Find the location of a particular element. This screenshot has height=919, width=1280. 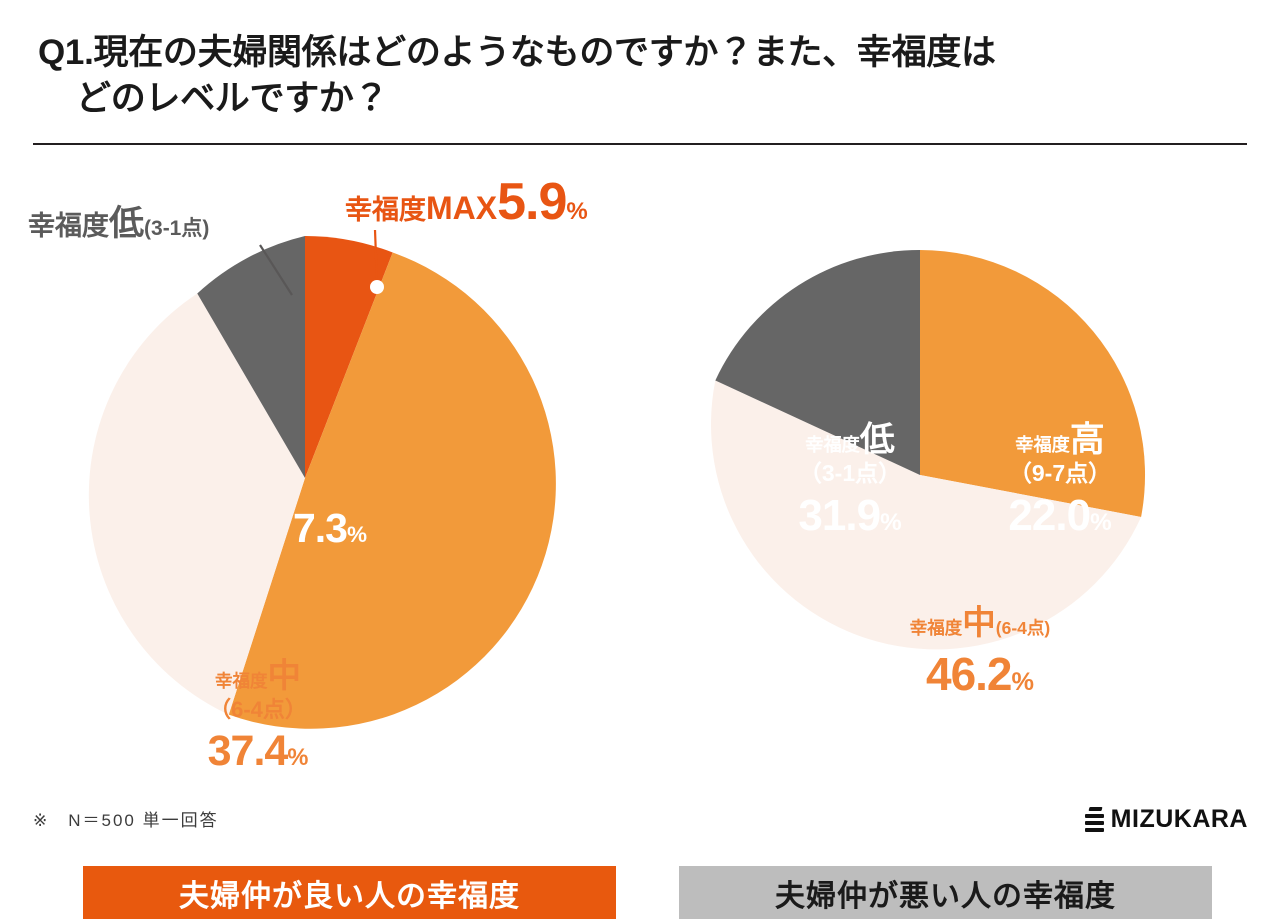

title-line-1: Q1.現在の夫婦関係はどのようなものですか？また、幸福度は is located at coordinates (517, 52).